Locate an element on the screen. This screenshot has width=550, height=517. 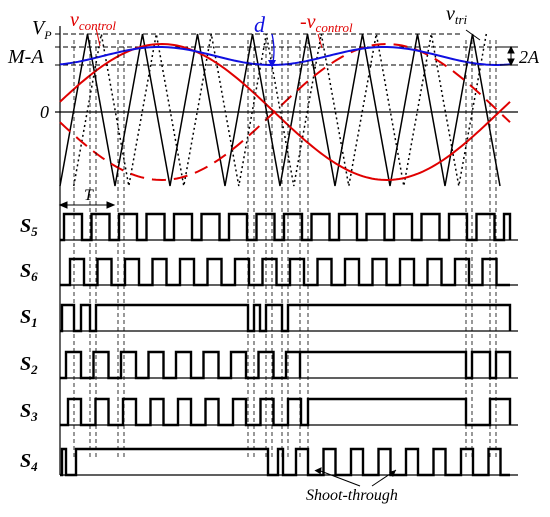
vtri-pointer-line is located at coordinates (473, 35).